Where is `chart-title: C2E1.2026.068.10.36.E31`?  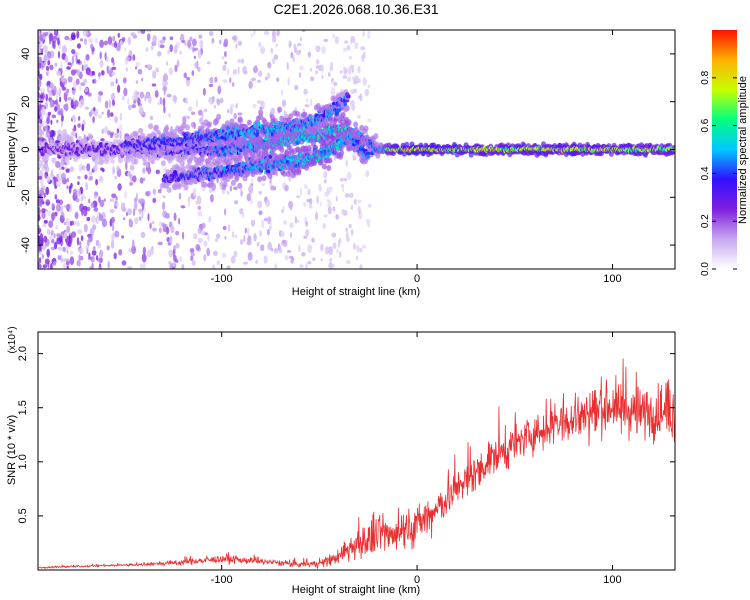 chart-title: C2E1.2026.068.10.36.E31 is located at coordinates (355, 9).